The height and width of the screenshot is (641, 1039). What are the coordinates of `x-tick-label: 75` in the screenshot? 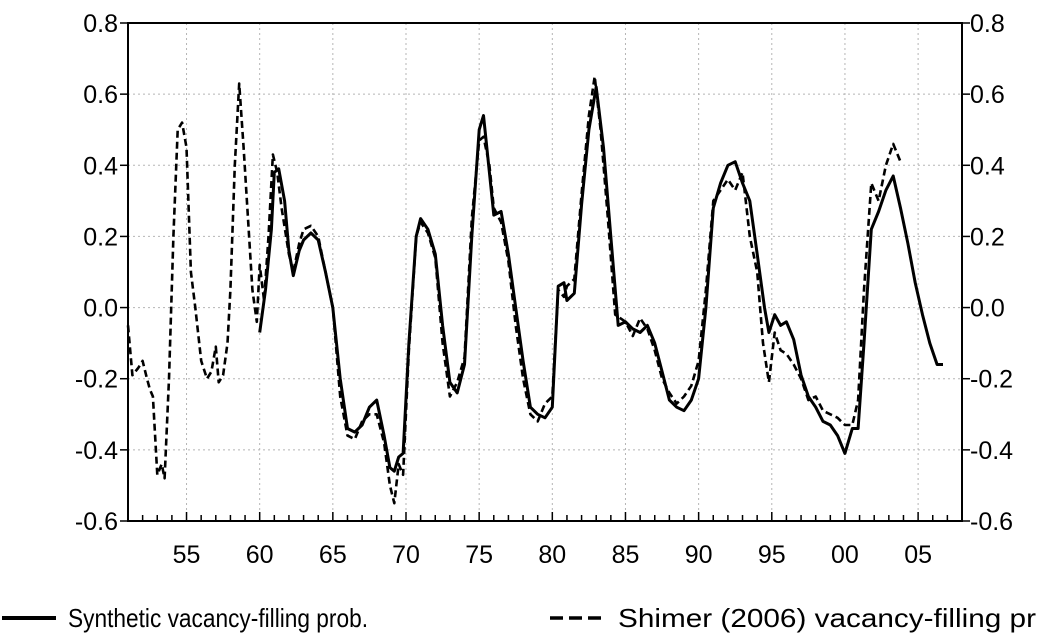 It's located at (479, 555).